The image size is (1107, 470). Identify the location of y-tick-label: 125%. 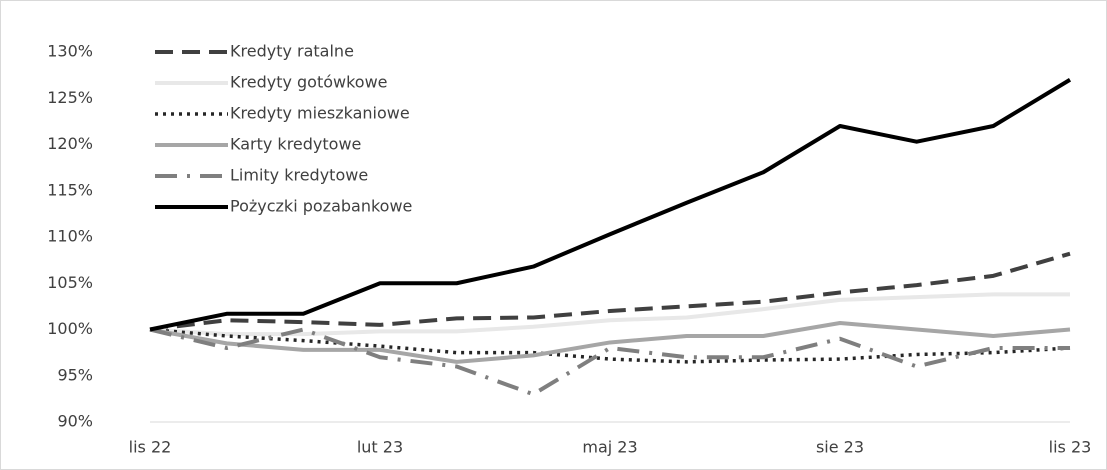
(70, 97).